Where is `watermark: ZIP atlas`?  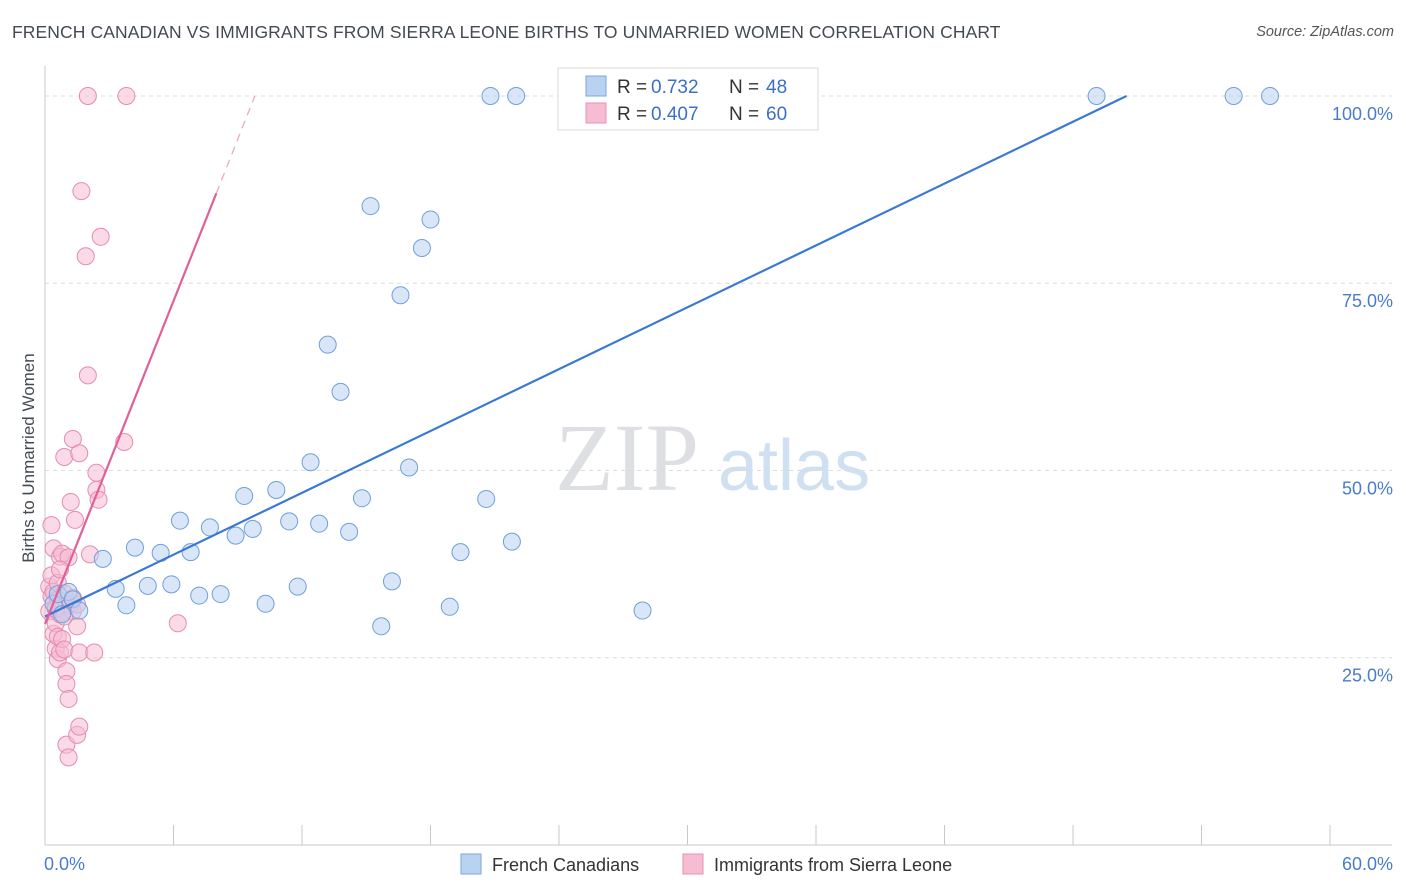 watermark: ZIP atlas is located at coordinates (712, 457).